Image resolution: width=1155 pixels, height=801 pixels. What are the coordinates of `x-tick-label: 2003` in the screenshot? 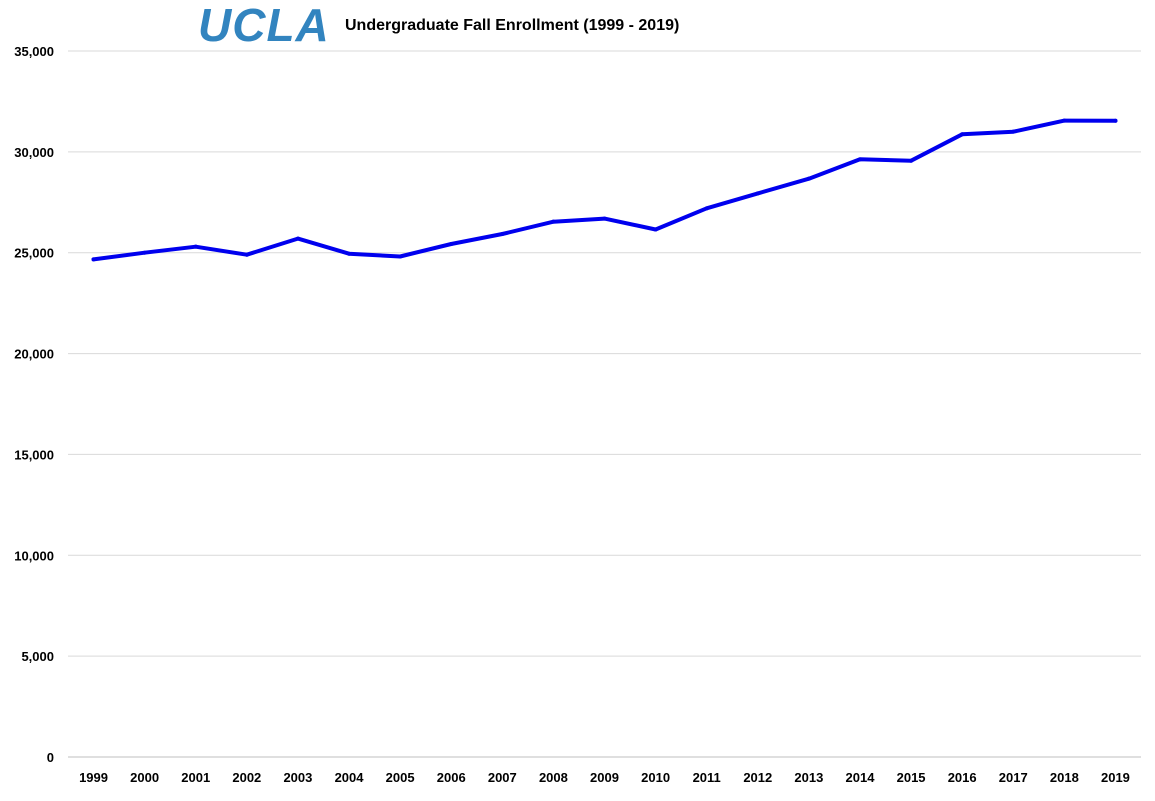 It's located at (297, 777).